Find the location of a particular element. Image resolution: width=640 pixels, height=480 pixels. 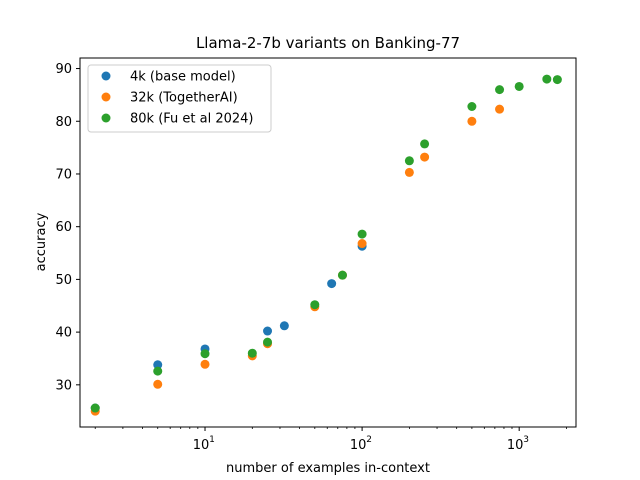

y-tick-label: 40 is located at coordinates (63, 333).